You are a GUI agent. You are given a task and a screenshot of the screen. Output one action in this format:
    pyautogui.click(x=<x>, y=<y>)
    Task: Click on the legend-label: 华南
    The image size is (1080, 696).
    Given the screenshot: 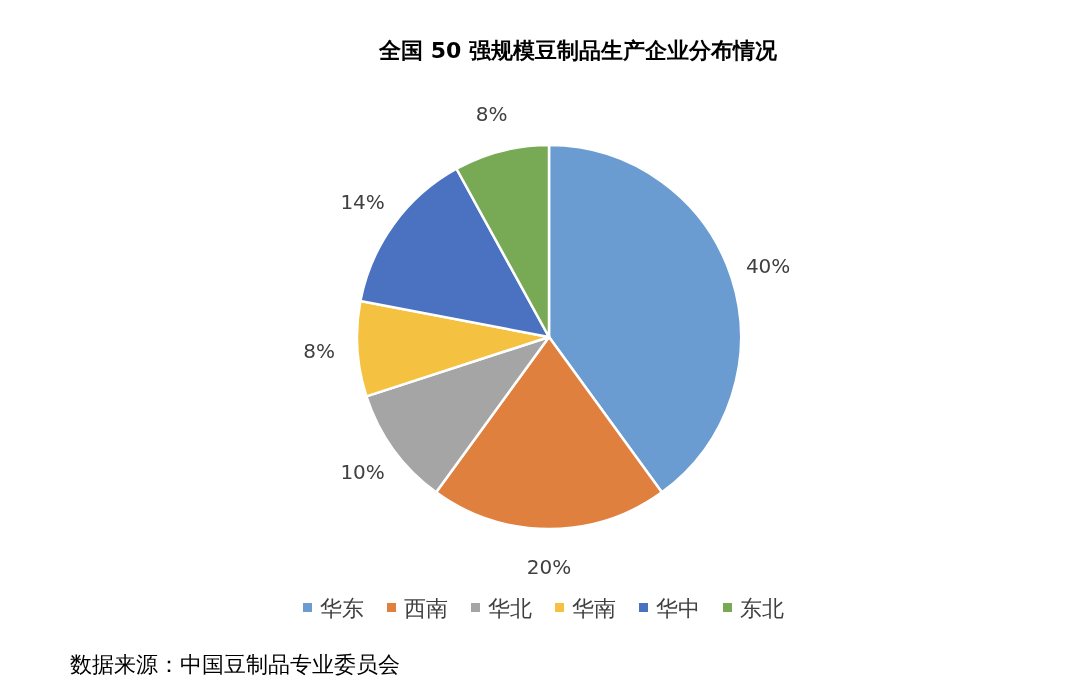 What is the action you would take?
    pyautogui.click(x=594, y=608)
    